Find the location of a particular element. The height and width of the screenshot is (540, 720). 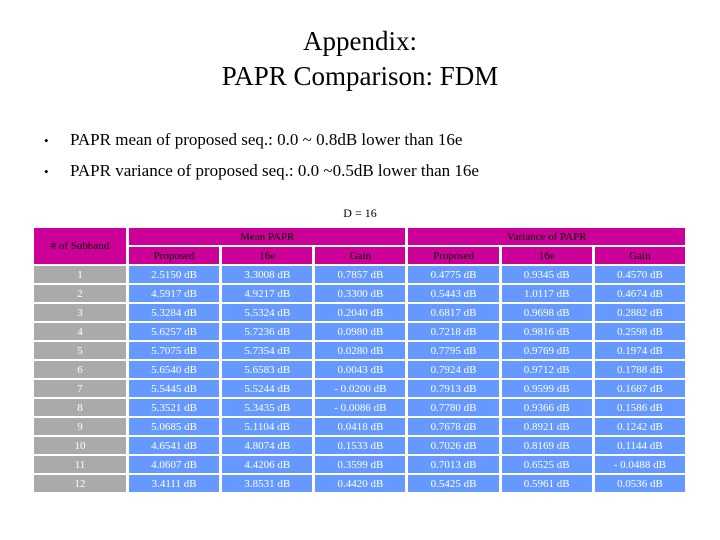

group-header-variance-papr: Variance of PAPR is located at coordinates (546, 236).